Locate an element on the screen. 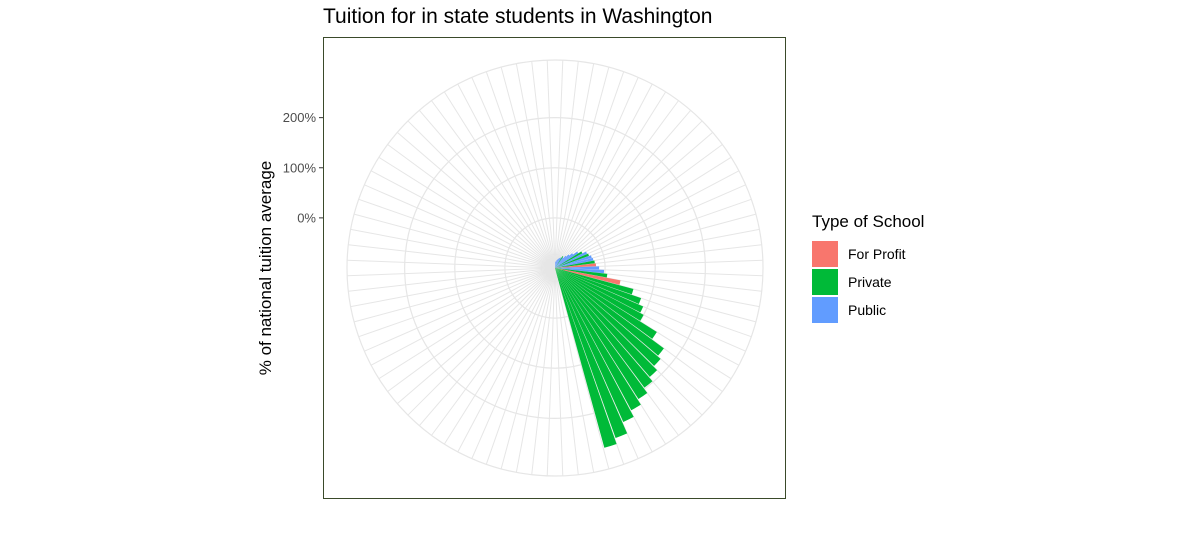 This screenshot has height=534, width=1200. legend-key-public is located at coordinates (825, 310).